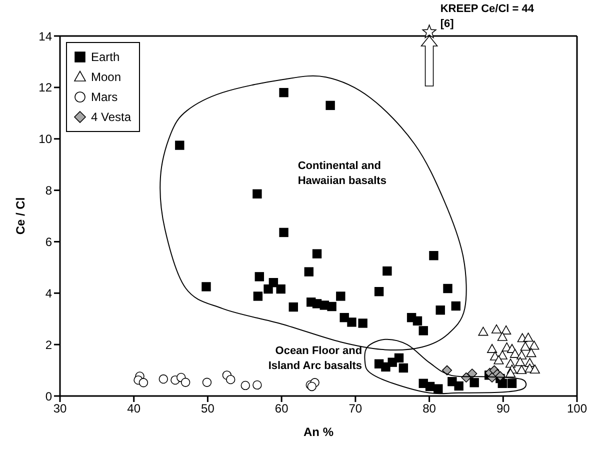  I want to click on y-tick-label: 12, so click(45, 87).